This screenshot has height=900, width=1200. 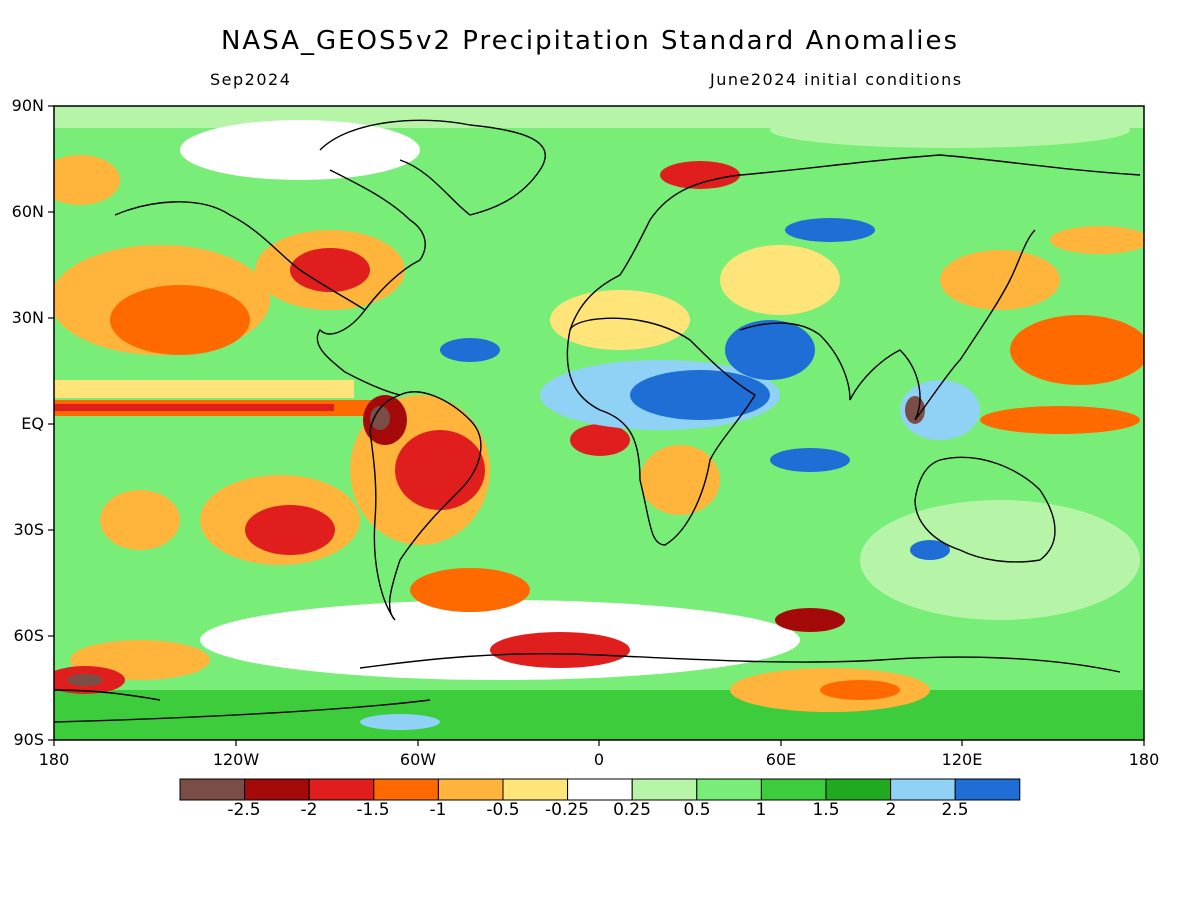 What do you see at coordinates (28, 529) in the screenshot?
I see `lat-label-30s: 30S` at bounding box center [28, 529].